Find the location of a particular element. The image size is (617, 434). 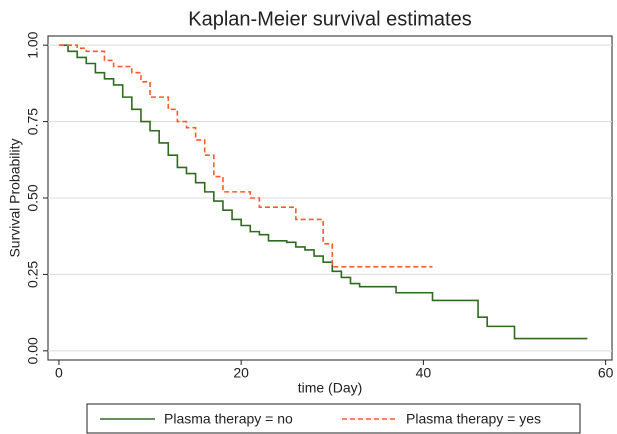

y-axis-label: Survival Probability is located at coordinates (15, 197).